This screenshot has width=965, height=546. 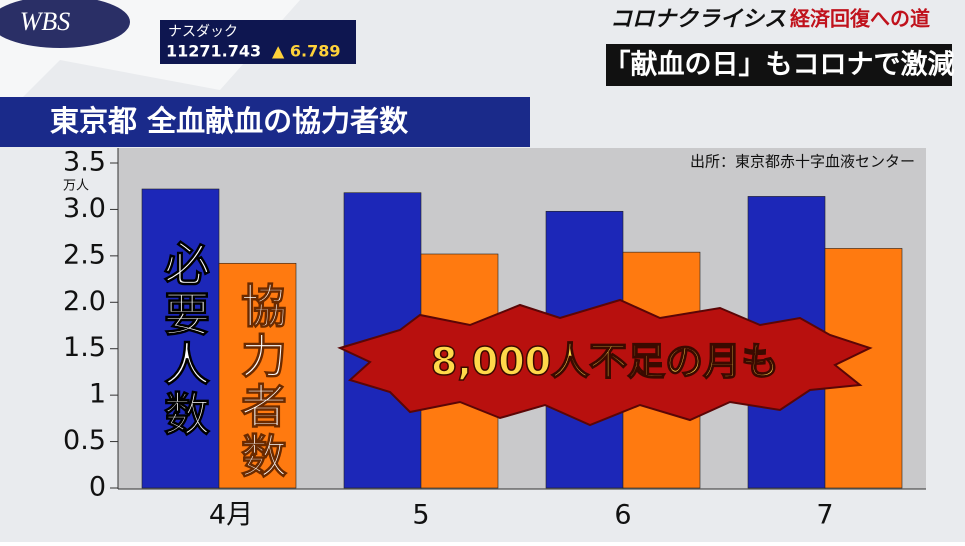 I want to click on y-tick-label: 0.5, so click(x=84, y=440).